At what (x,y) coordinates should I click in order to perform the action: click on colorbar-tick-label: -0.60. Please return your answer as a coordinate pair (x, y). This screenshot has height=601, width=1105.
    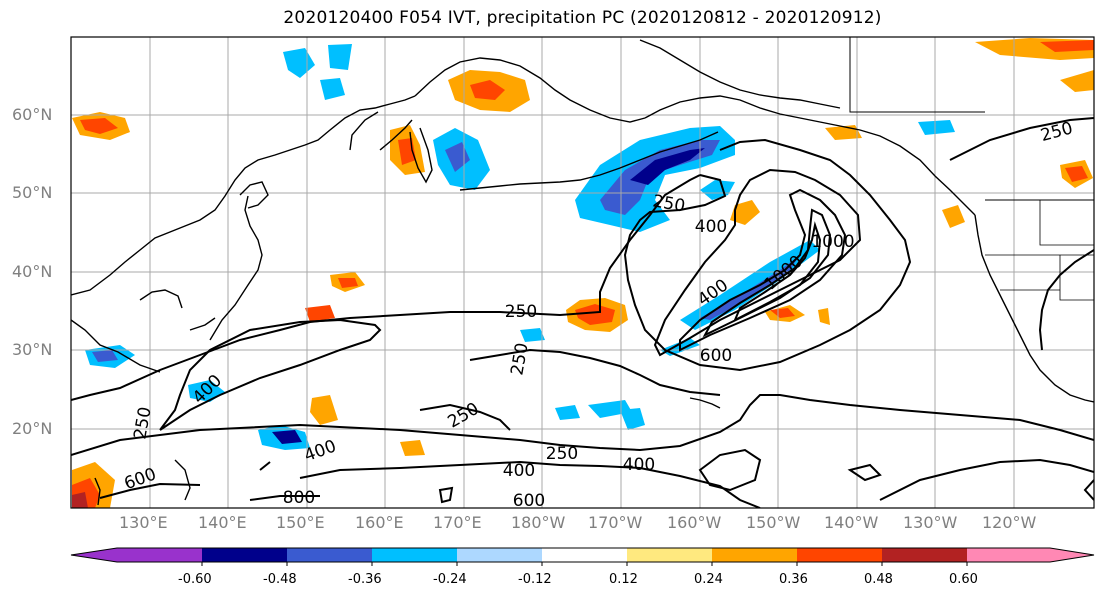
    Looking at the image, I should click on (195, 579).